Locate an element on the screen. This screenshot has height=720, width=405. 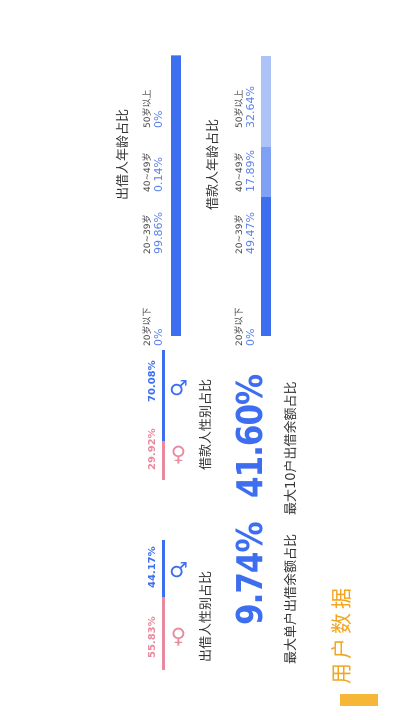
lender-age-title: 出借人年龄占比 is located at coordinates (123, 154).